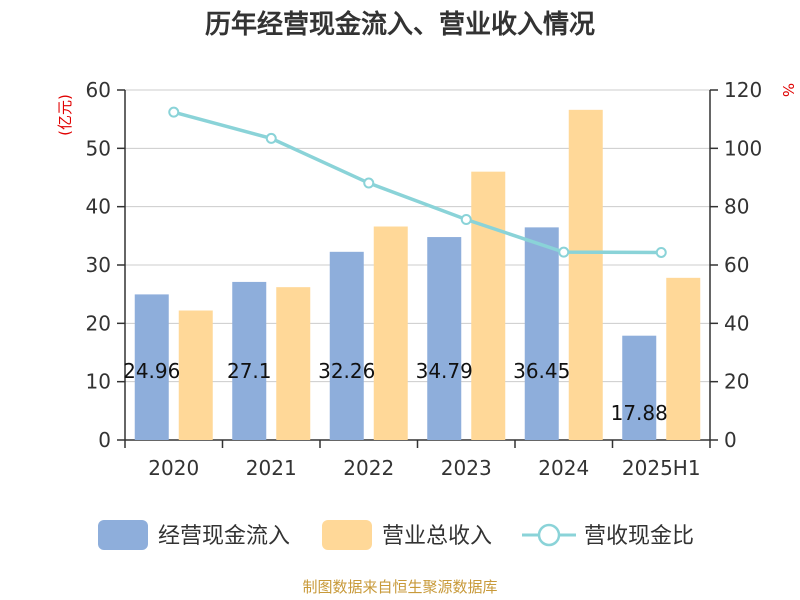  I want to click on bar-value-labels: 24.96 27.1 32.26 34.79 36.45 17.88, so click(395, 392).